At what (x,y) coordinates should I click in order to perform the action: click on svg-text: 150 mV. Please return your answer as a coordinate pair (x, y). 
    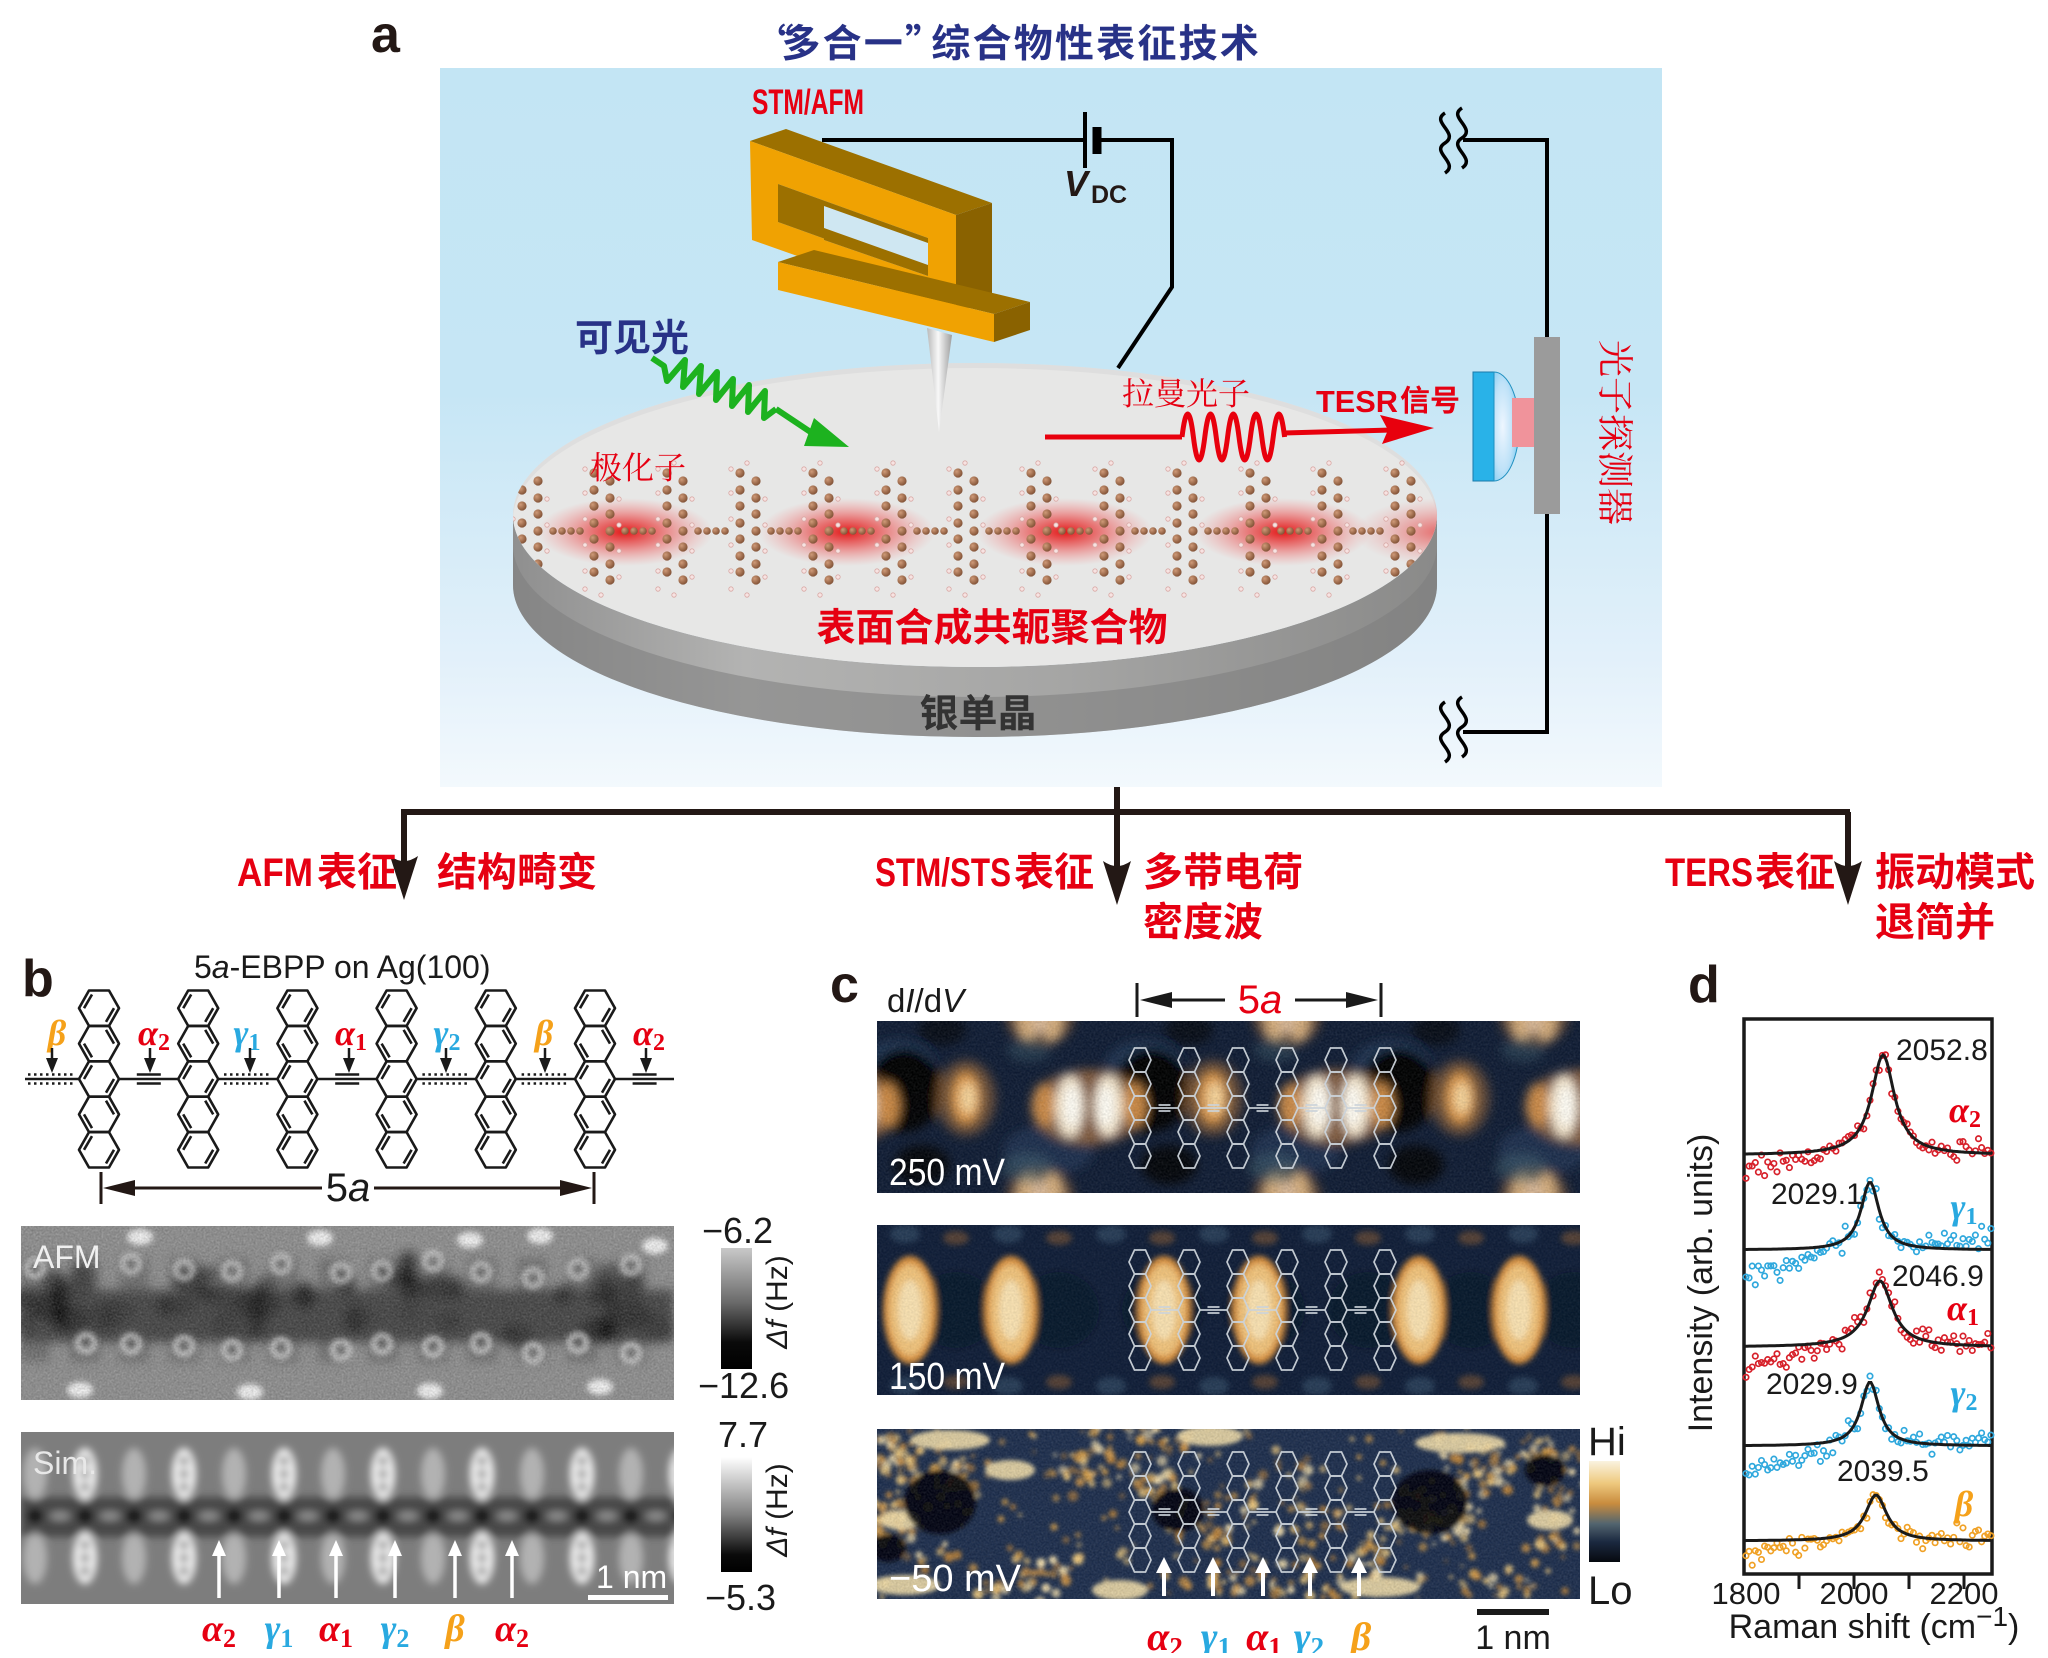
    Looking at the image, I should click on (947, 1377).